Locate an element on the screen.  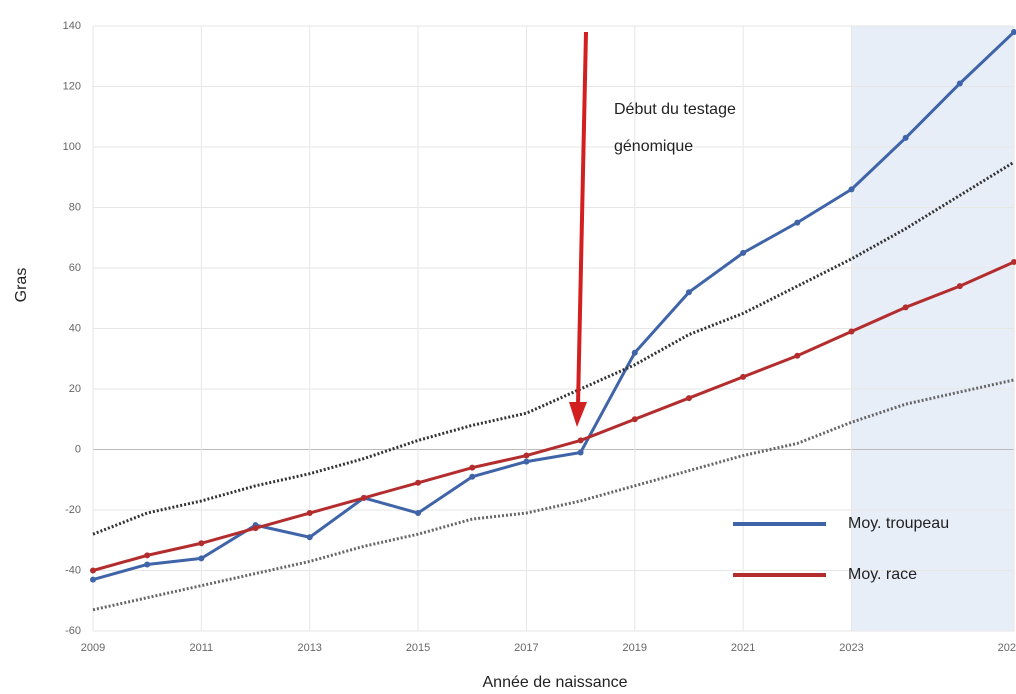
legend-label: Moy. troupeau is located at coordinates (898, 523).